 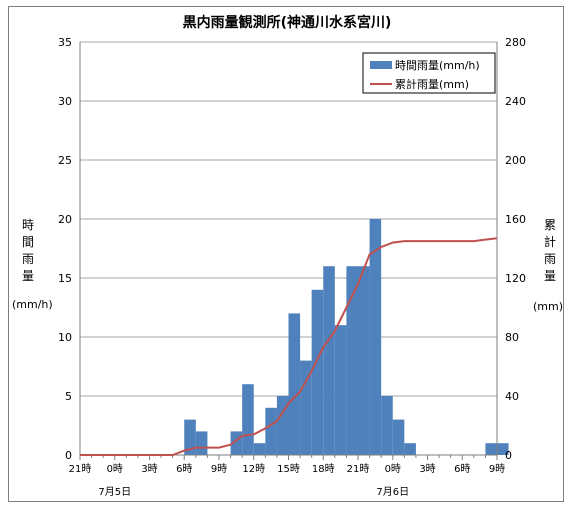 What do you see at coordinates (68, 396) in the screenshot?
I see `left-tick-label: 5` at bounding box center [68, 396].